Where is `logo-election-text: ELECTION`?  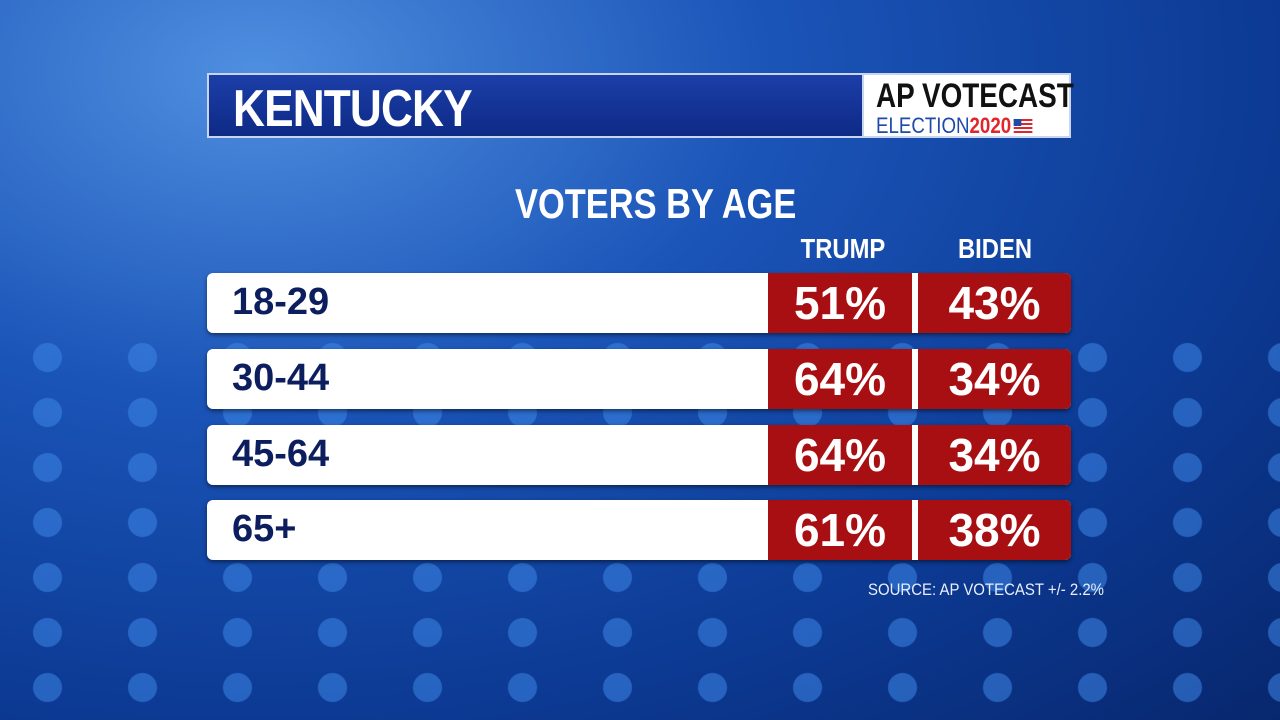 logo-election-text: ELECTION is located at coordinates (923, 125).